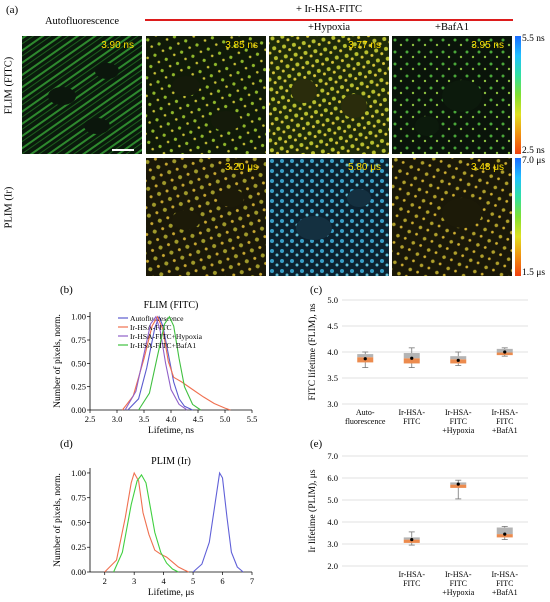 This screenshot has width=550, height=602. I want to click on column-header-autofluorescence: Autofluorescence, so click(82, 21).